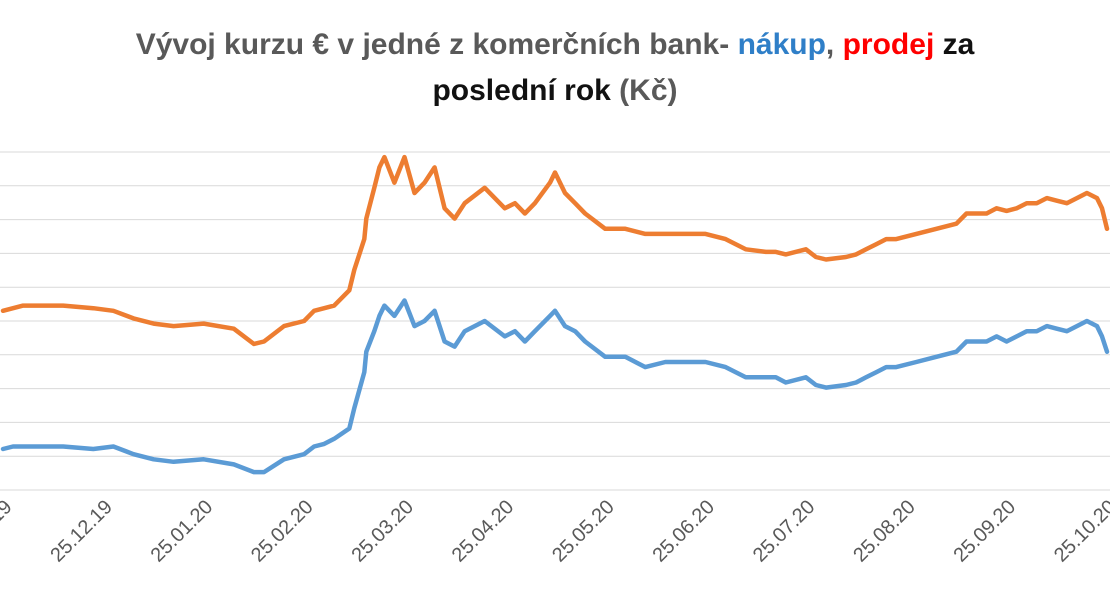  What do you see at coordinates (382, 531) in the screenshot?
I see `x-tick-label: 25.03.20` at bounding box center [382, 531].